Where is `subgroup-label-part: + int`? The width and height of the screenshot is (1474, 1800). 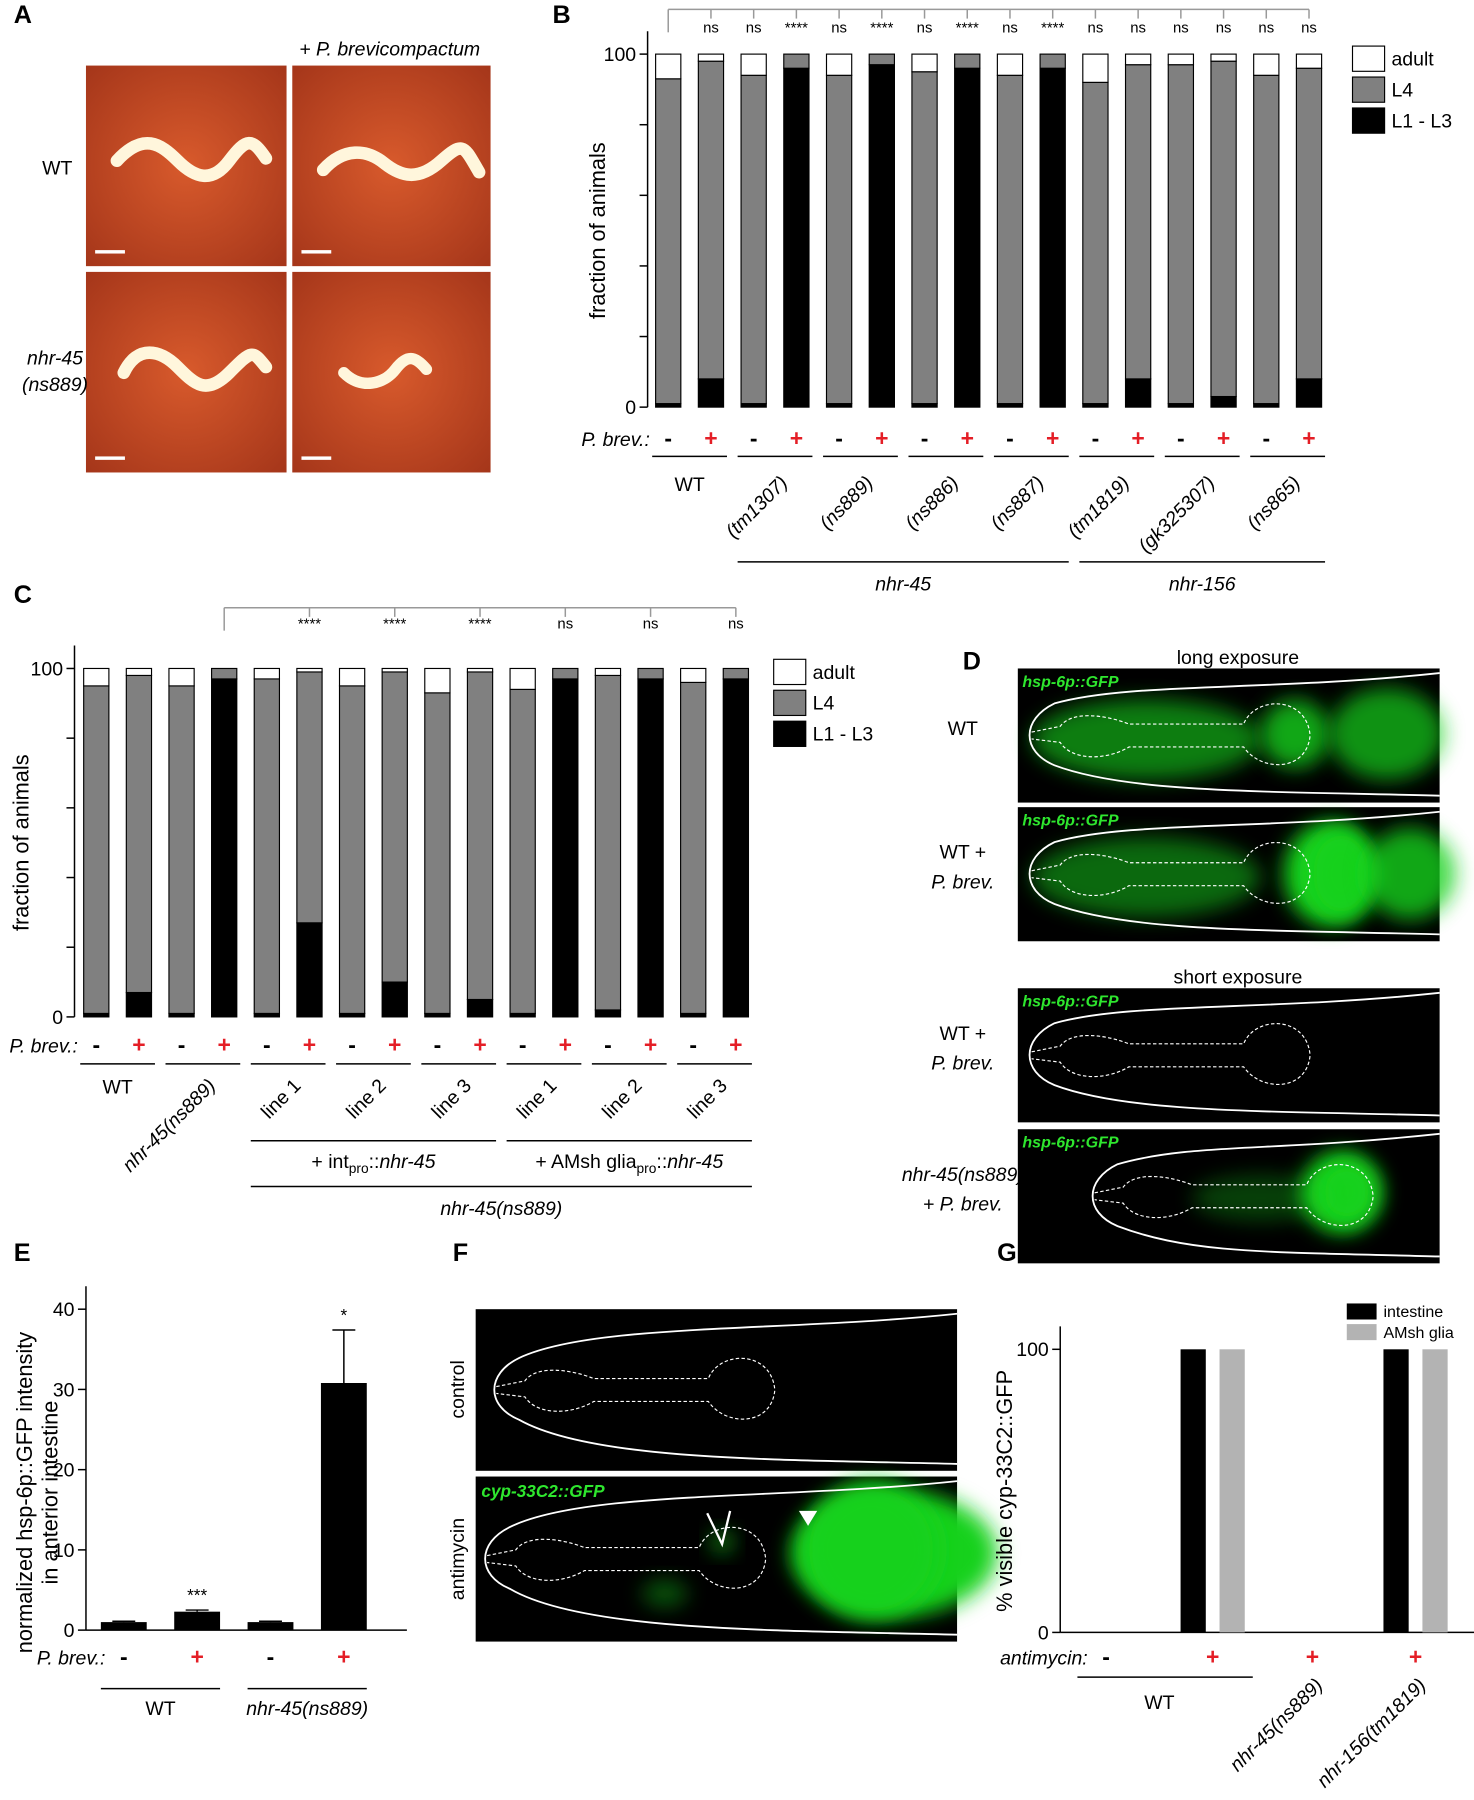
subgroup-label-part: + int is located at coordinates (330, 1162).